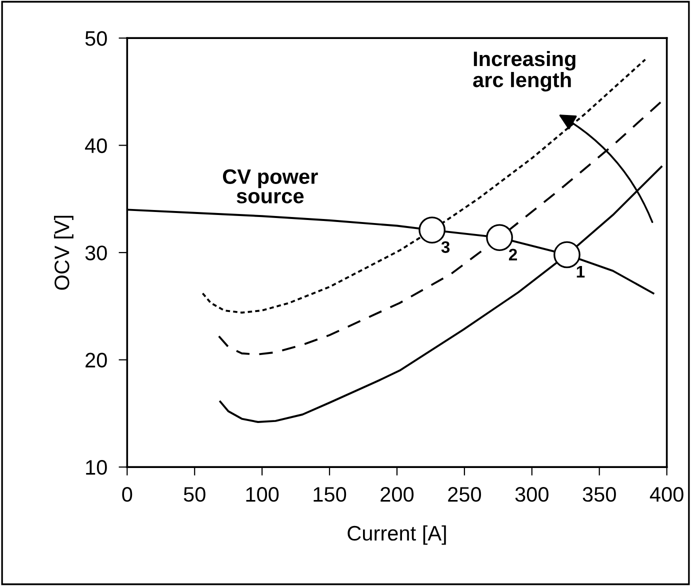 The height and width of the screenshot is (586, 691). Describe the element at coordinates (397, 535) in the screenshot. I see `x-axis-title: Current [A]` at that location.